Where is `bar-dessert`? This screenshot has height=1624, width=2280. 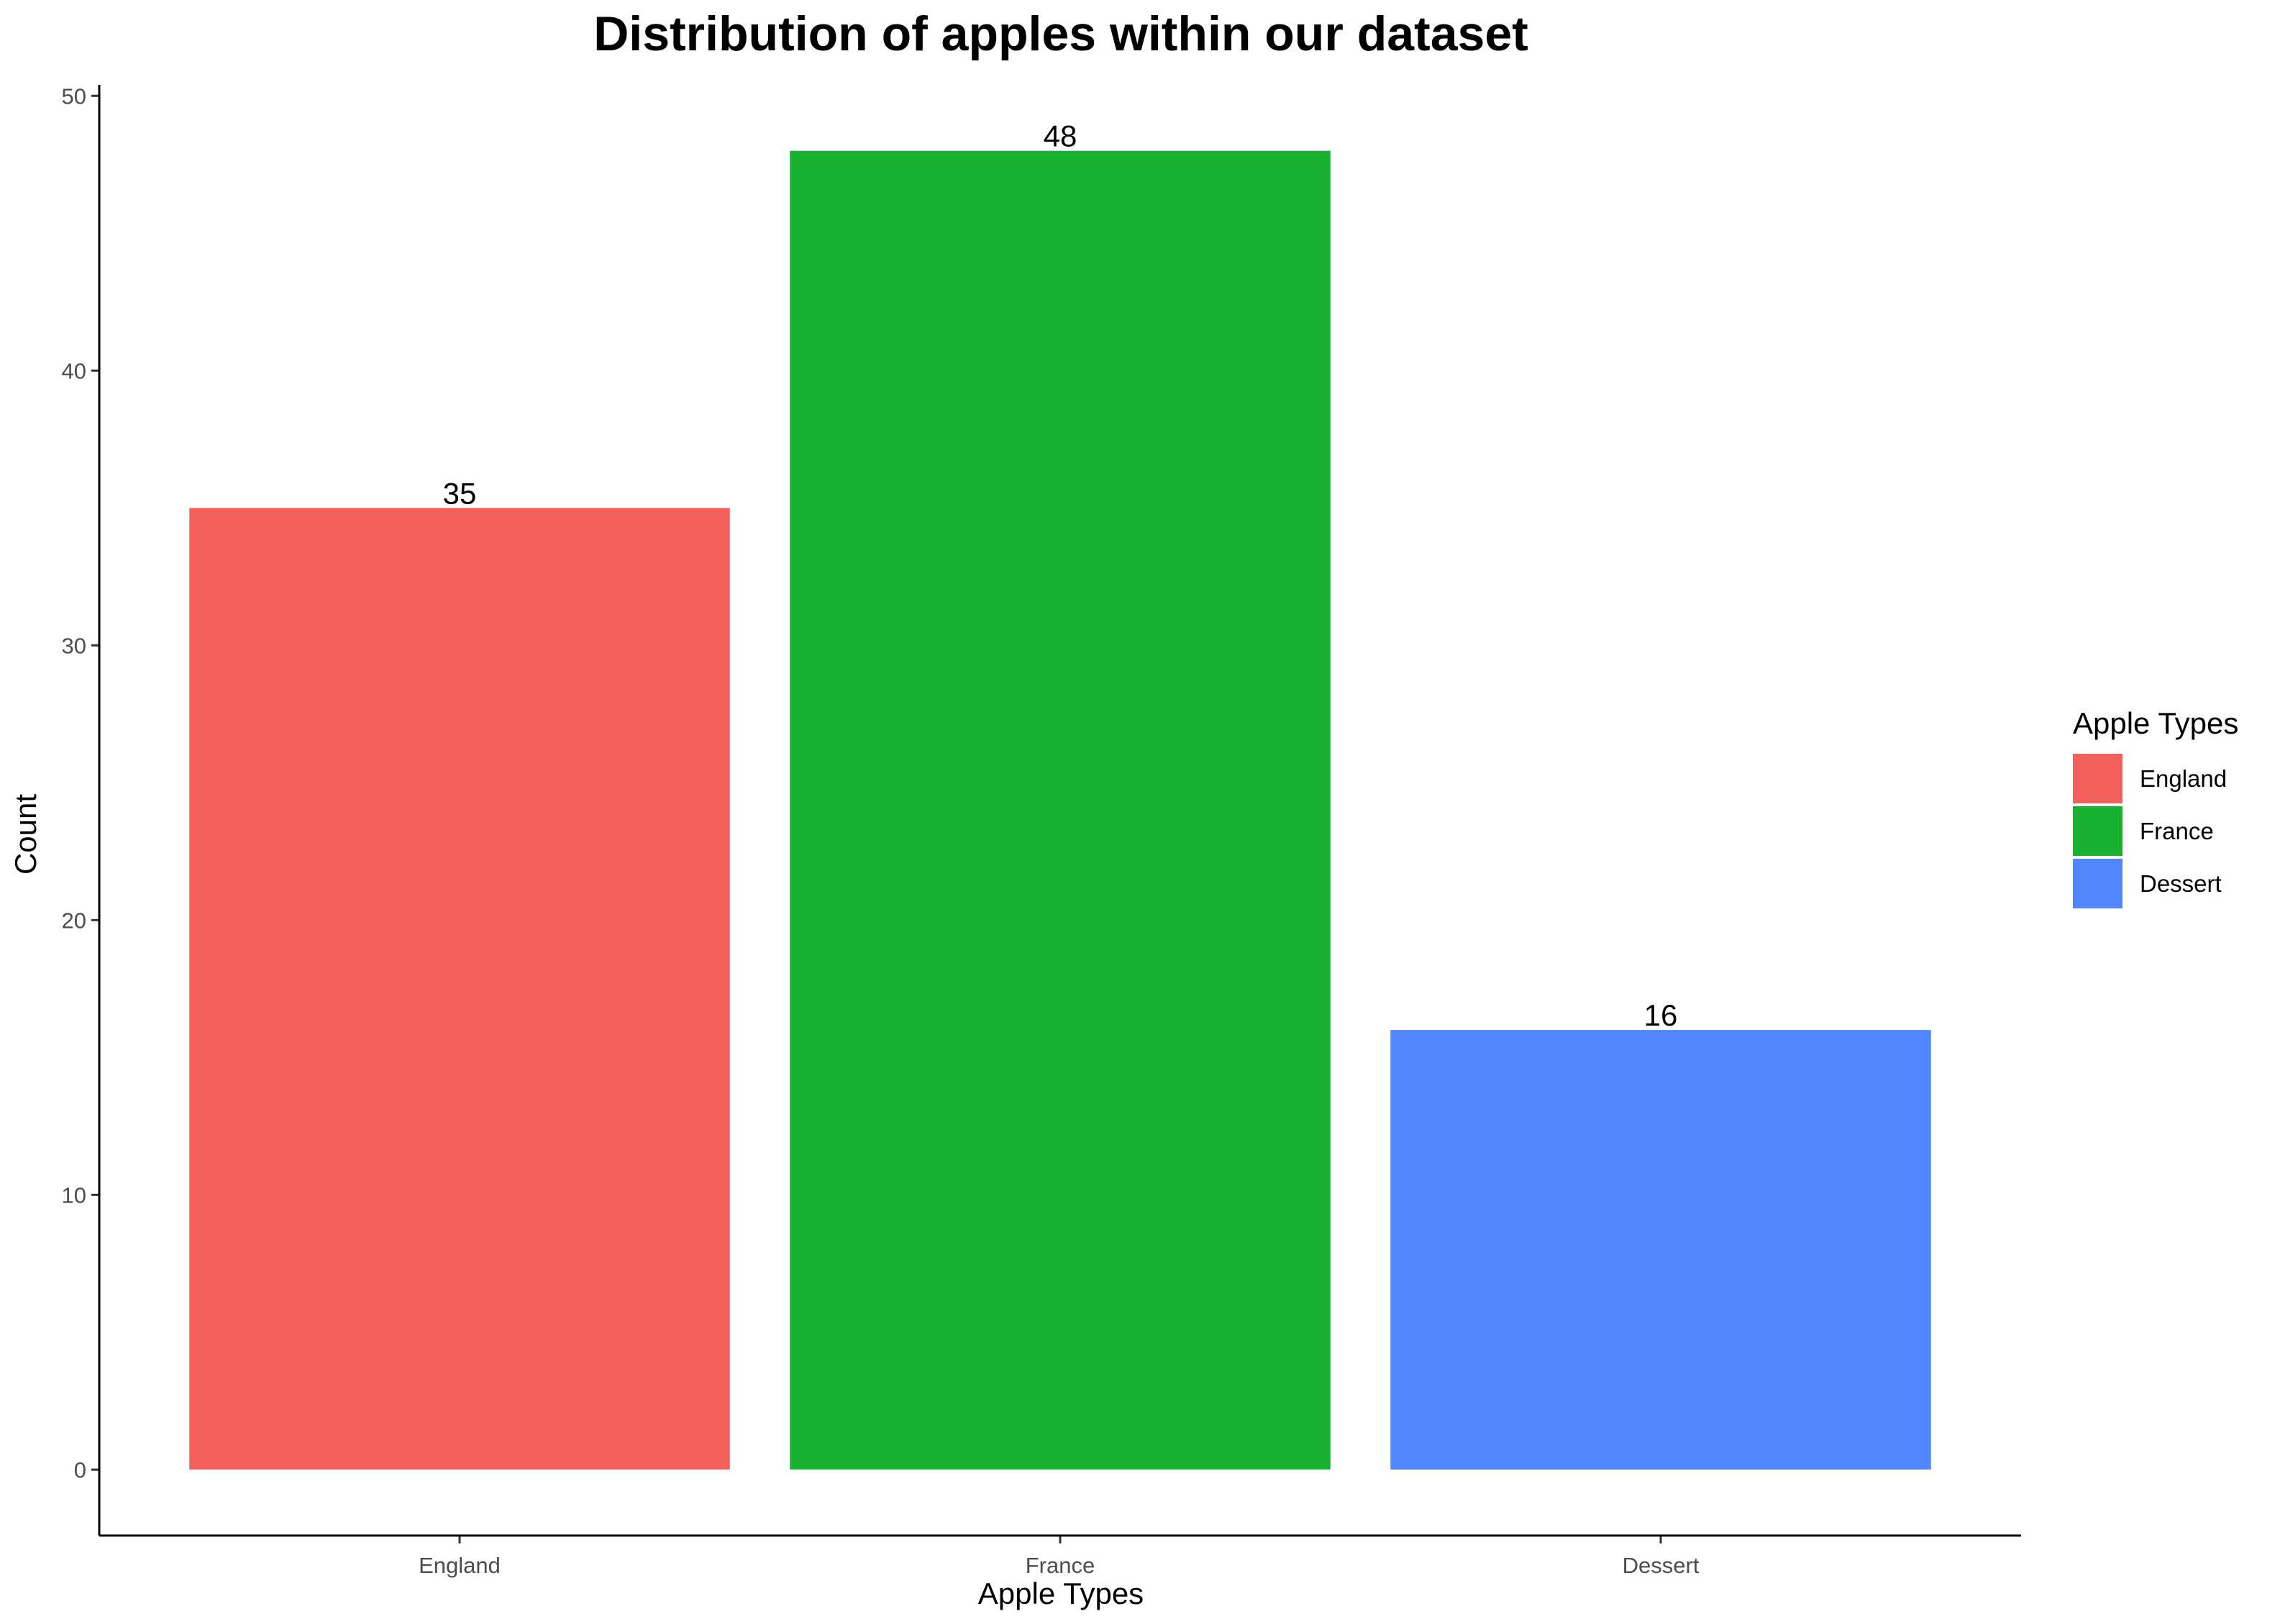
bar-dessert is located at coordinates (1660, 1250).